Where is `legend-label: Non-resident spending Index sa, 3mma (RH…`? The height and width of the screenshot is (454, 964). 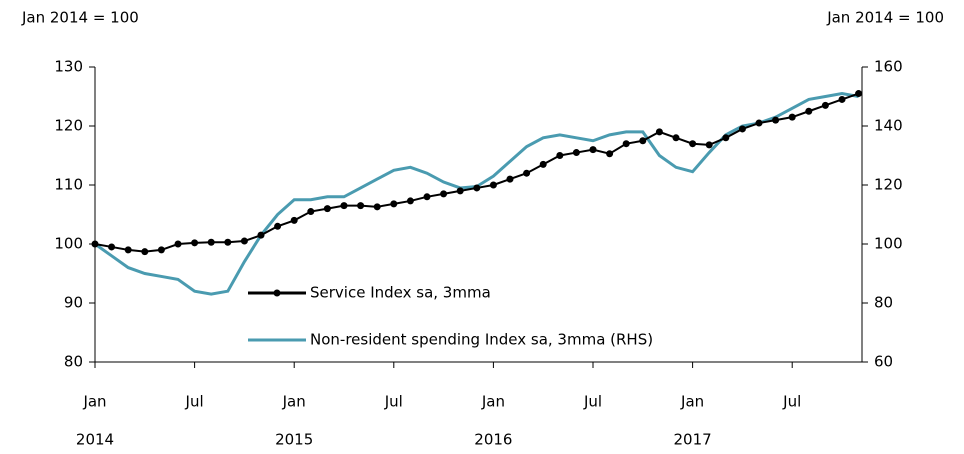
legend-label: Non-resident spending Index sa, 3mma (RH… is located at coordinates (481, 340).